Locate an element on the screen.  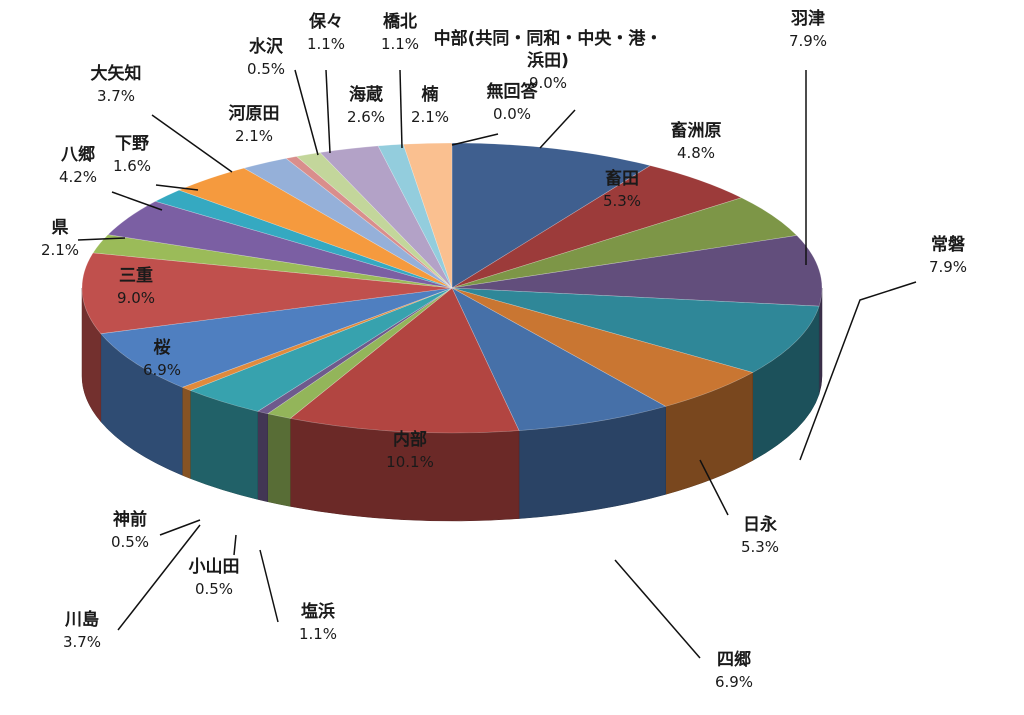
slice-name-label: 塩浜 is located at coordinates (318, 611).